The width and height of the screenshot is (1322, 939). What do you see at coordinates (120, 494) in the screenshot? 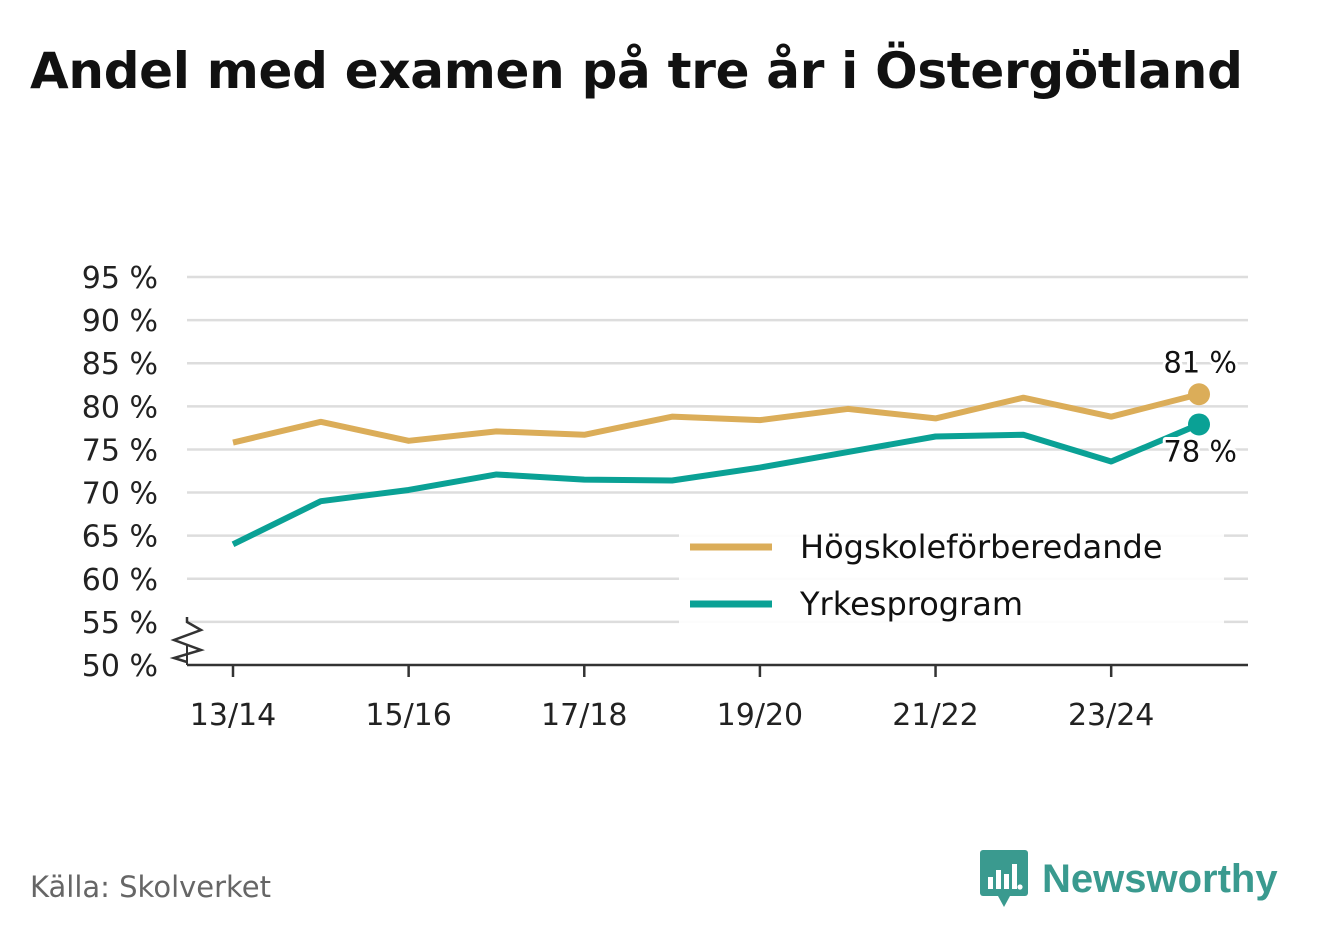
I see `y-tick-label: 70 %` at bounding box center [120, 494].